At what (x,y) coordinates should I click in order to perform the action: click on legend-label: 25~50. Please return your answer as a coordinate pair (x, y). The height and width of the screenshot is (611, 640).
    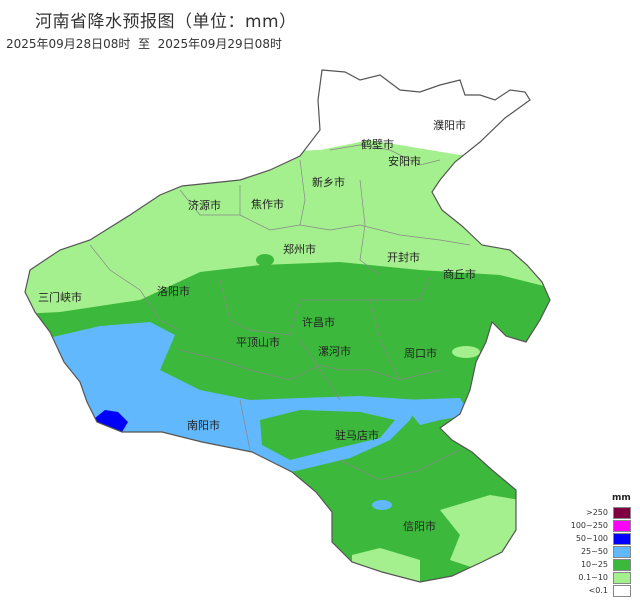
    Looking at the image, I should click on (594, 551).